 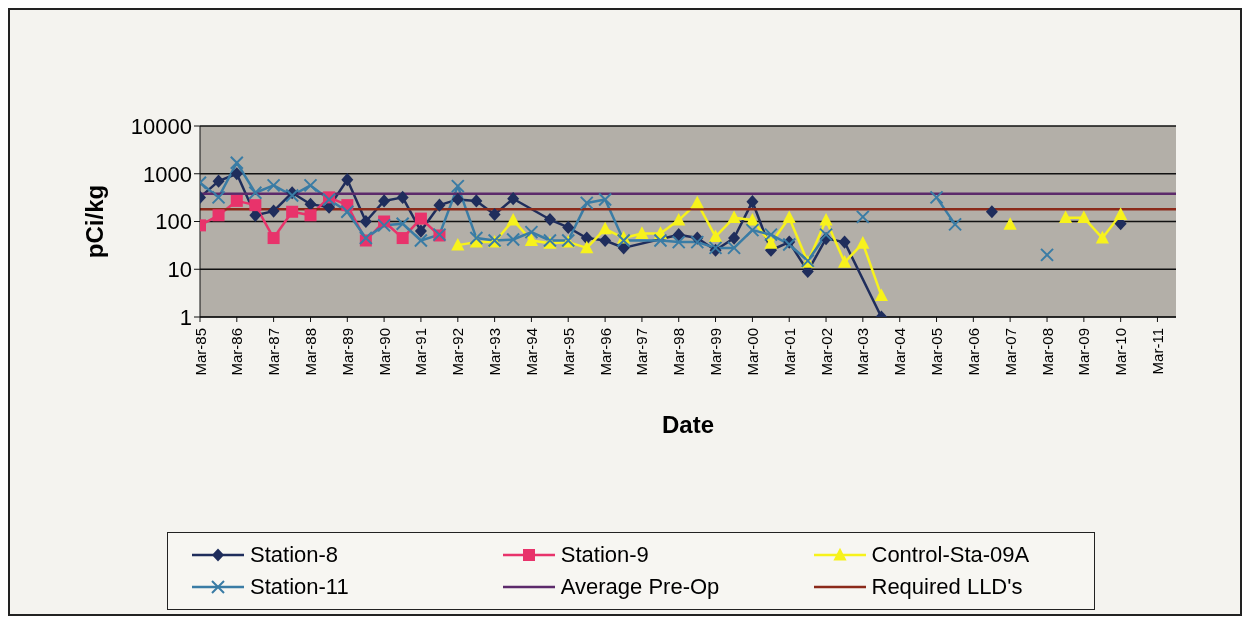 What do you see at coordinates (167, 174) in the screenshot?
I see `y-tick-label: 1000` at bounding box center [167, 174].